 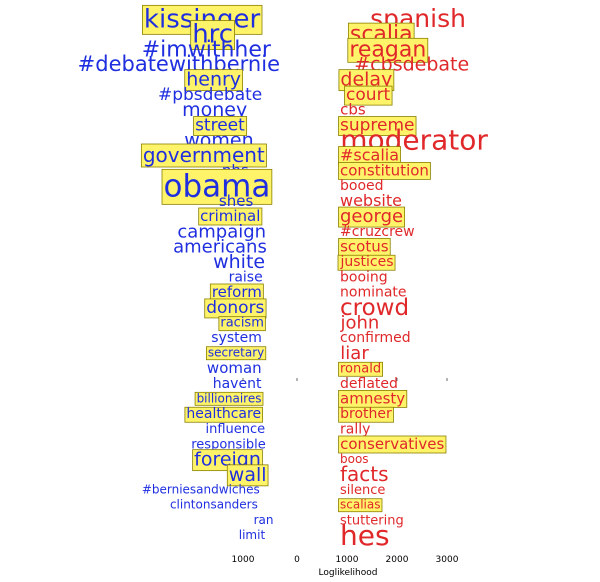 I want to click on word-shes-group: shes, so click(x=236, y=201).